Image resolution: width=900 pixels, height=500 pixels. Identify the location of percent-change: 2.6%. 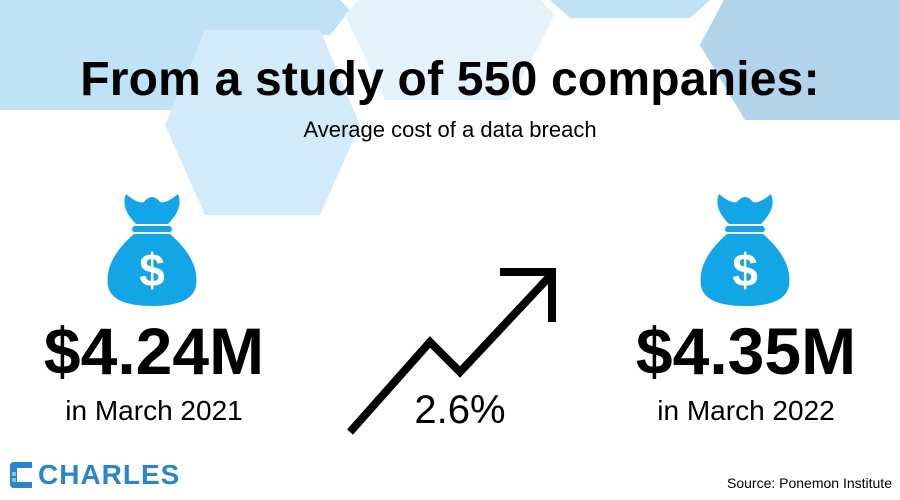
(460, 410).